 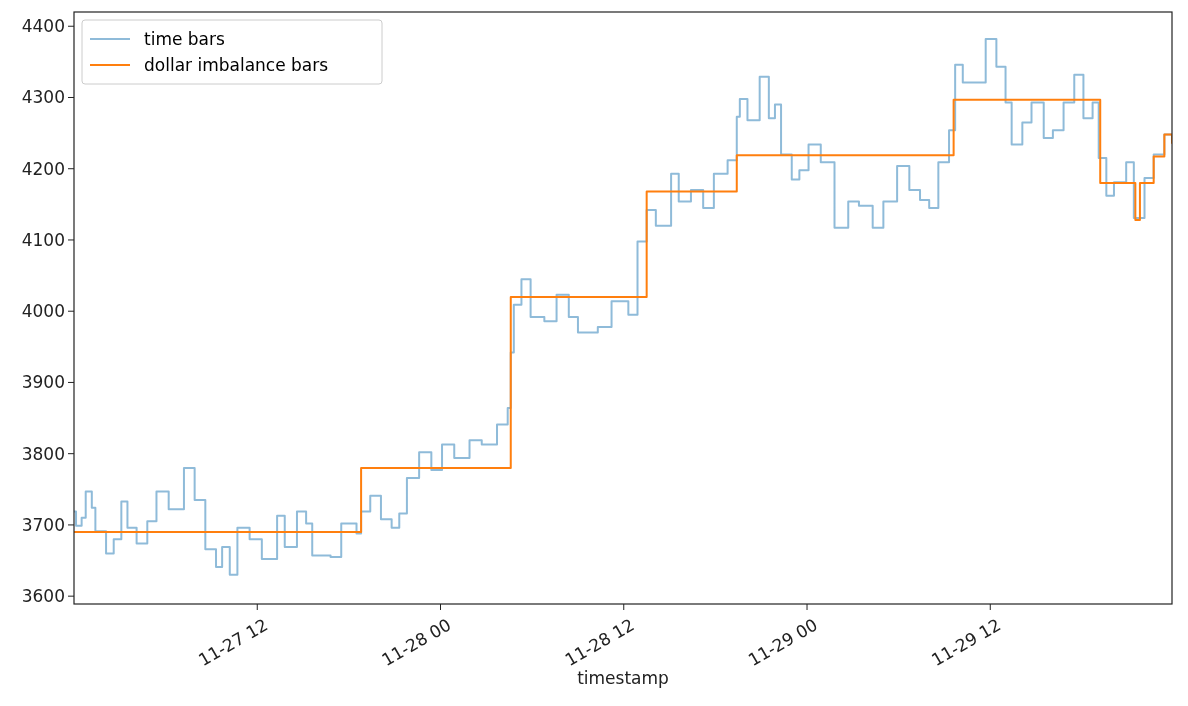 What do you see at coordinates (43, 311) in the screenshot?
I see `y-tick-label: 4000` at bounding box center [43, 311].